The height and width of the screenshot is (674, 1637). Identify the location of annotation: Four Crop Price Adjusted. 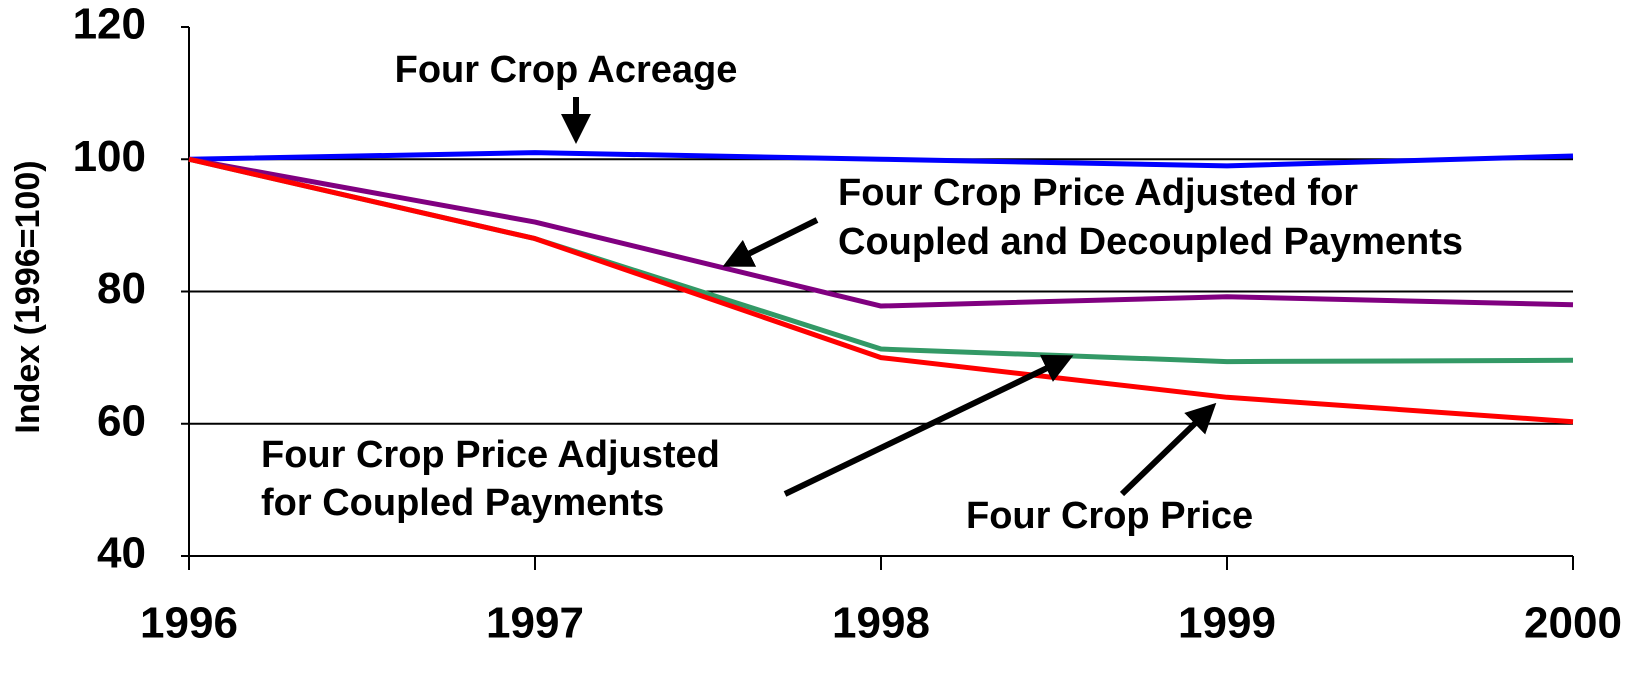
(490, 455).